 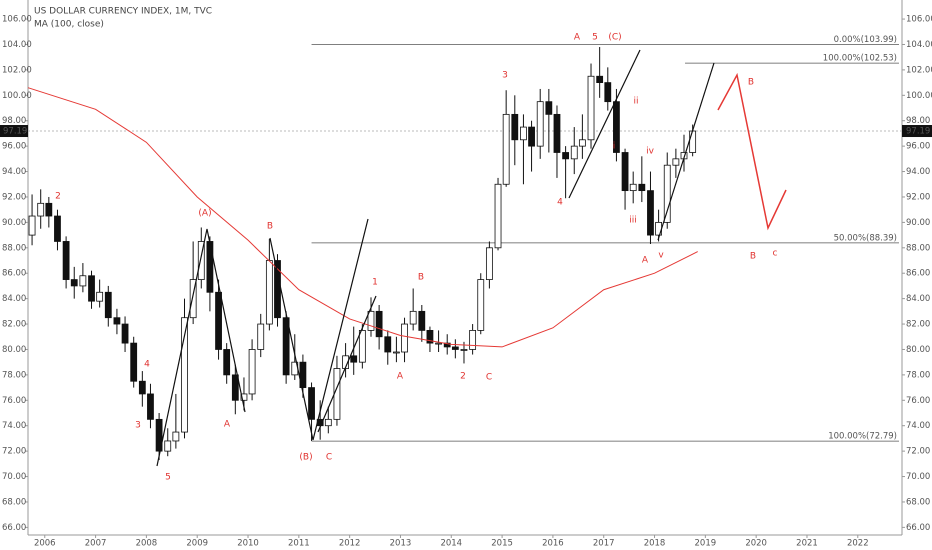 What do you see at coordinates (635, 102) in the screenshot?
I see `wave-label: ii` at bounding box center [635, 102].